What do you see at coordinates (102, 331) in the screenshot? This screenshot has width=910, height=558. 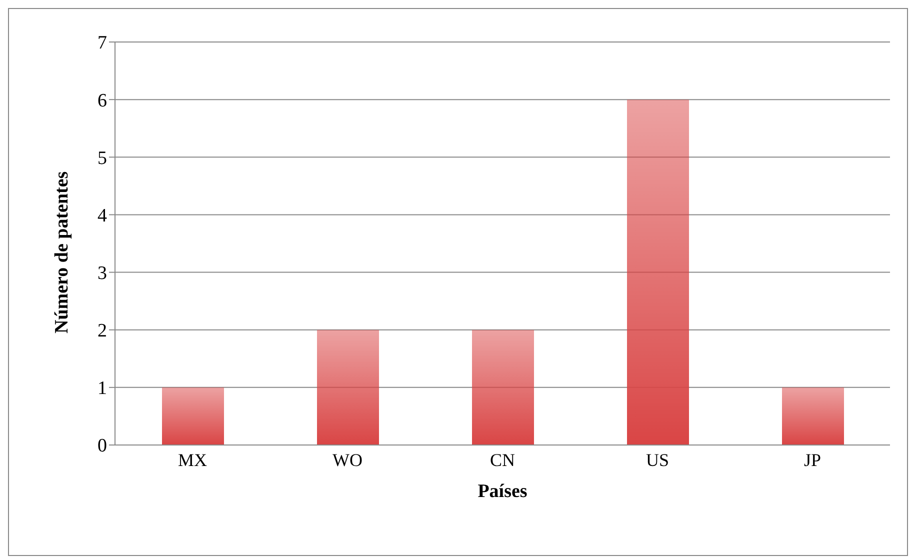 I see `y-tick-label: 2` at bounding box center [102, 331].